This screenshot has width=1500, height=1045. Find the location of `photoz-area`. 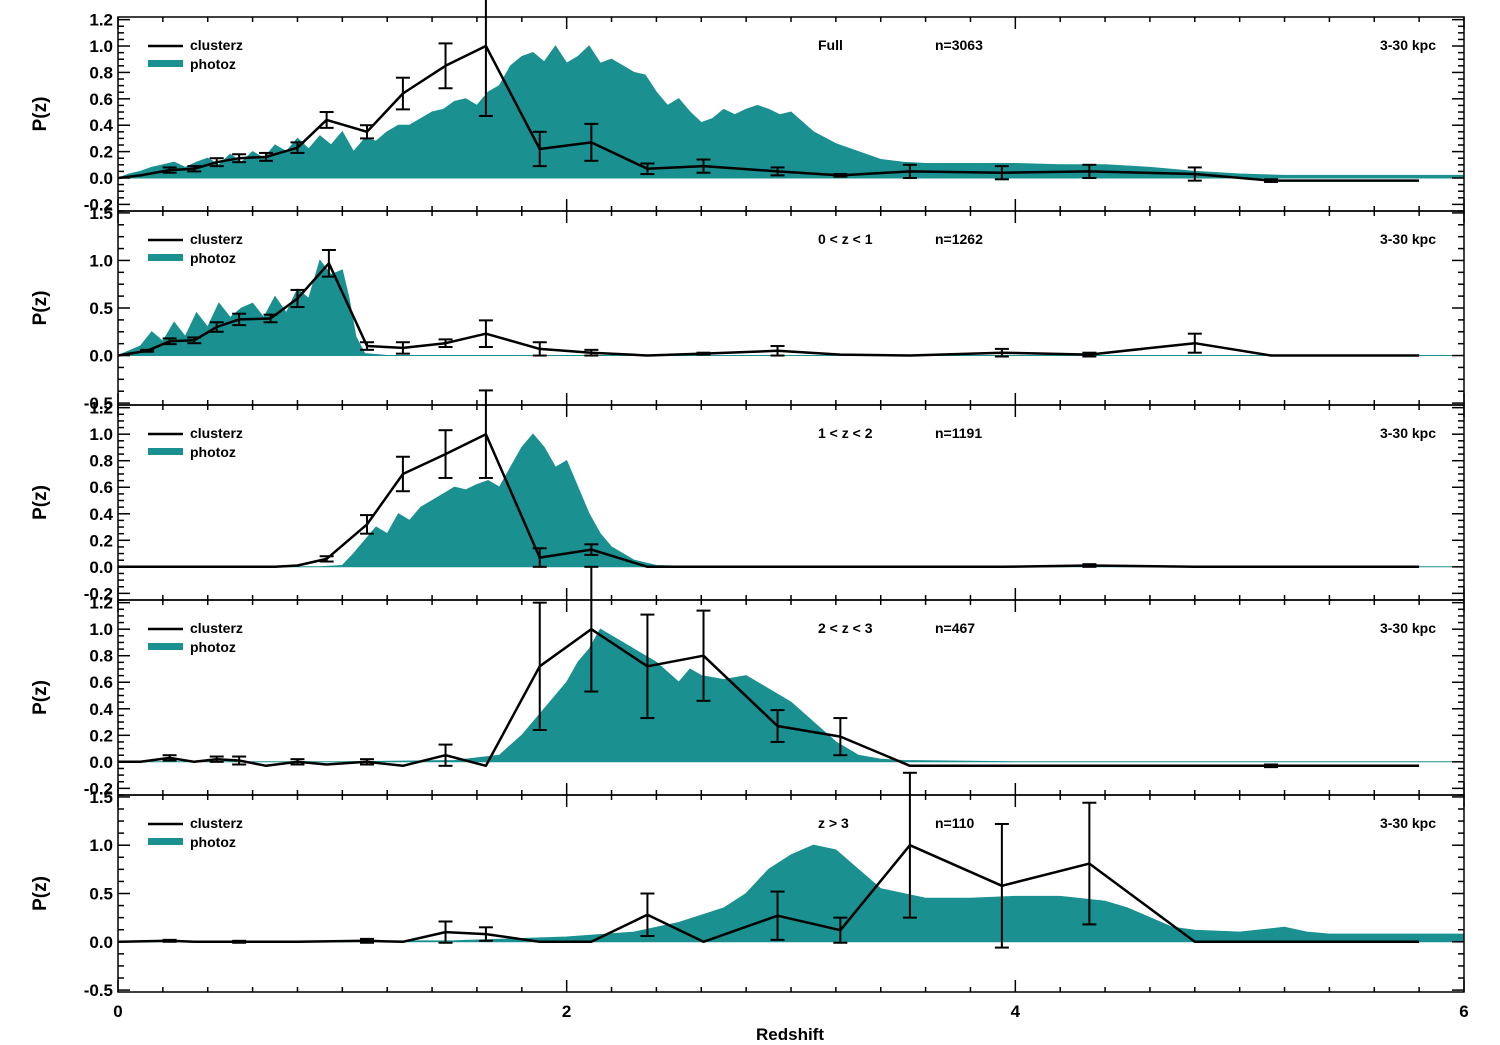

photoz-area is located at coordinates (791, 893).